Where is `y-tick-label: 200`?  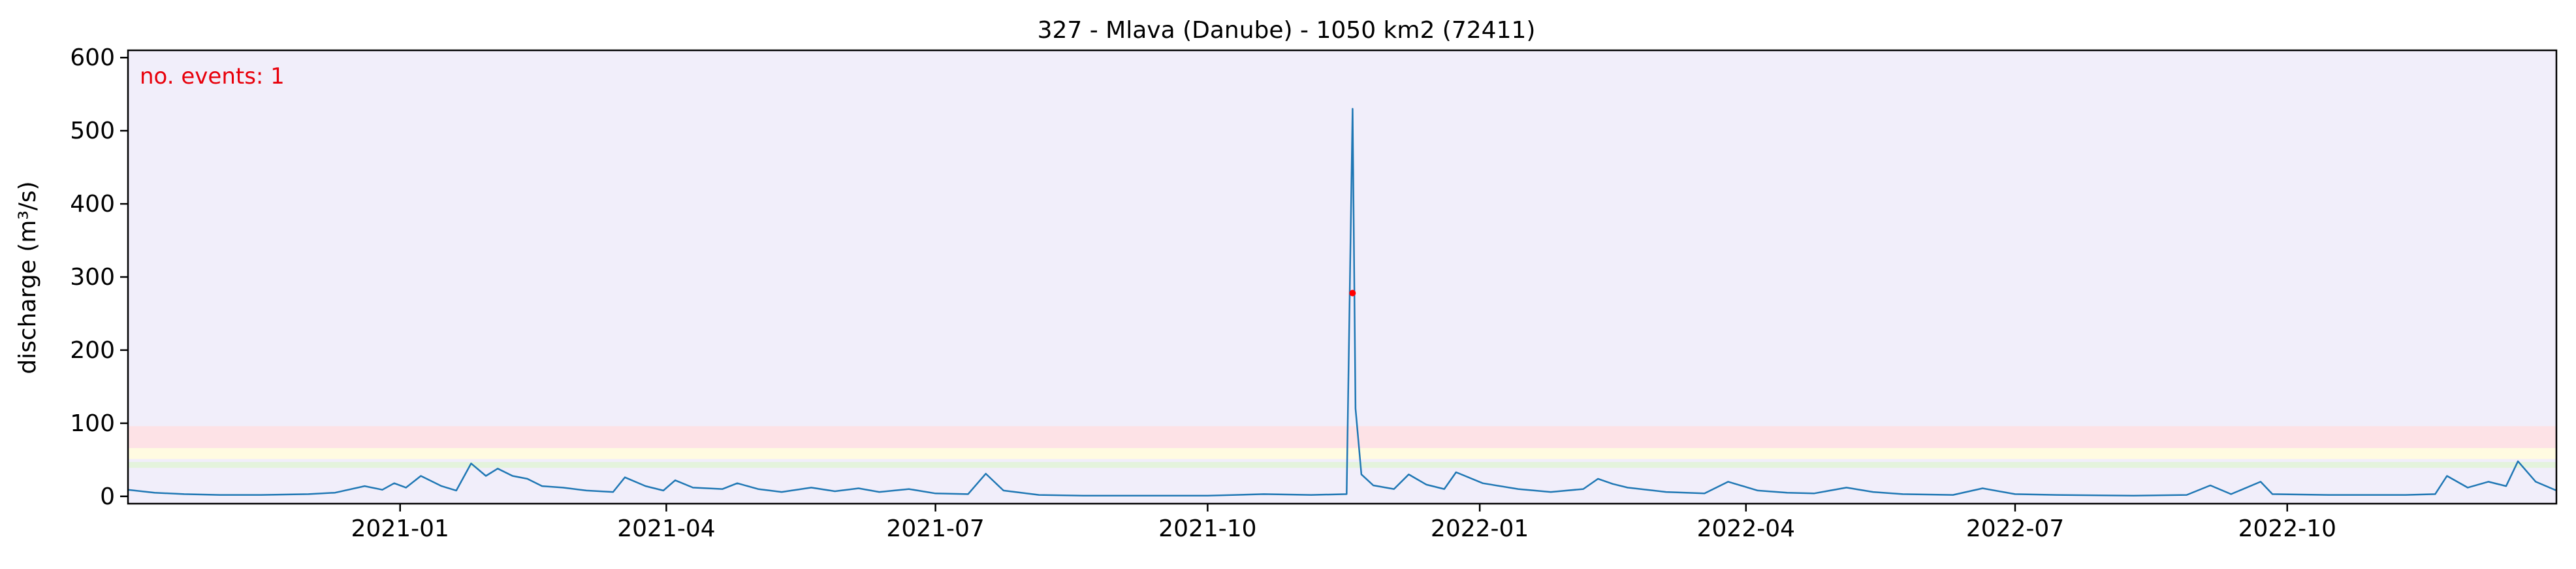 y-tick-label: 200 is located at coordinates (93, 350).